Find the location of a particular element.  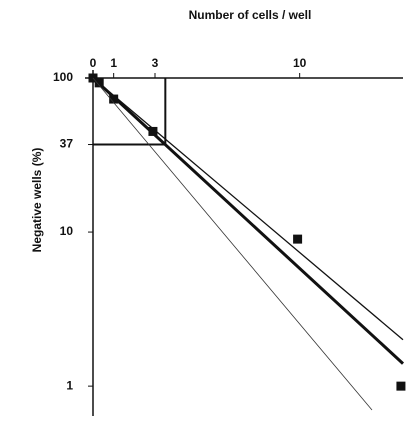

y-tick-label: 1 is located at coordinates (69, 385).